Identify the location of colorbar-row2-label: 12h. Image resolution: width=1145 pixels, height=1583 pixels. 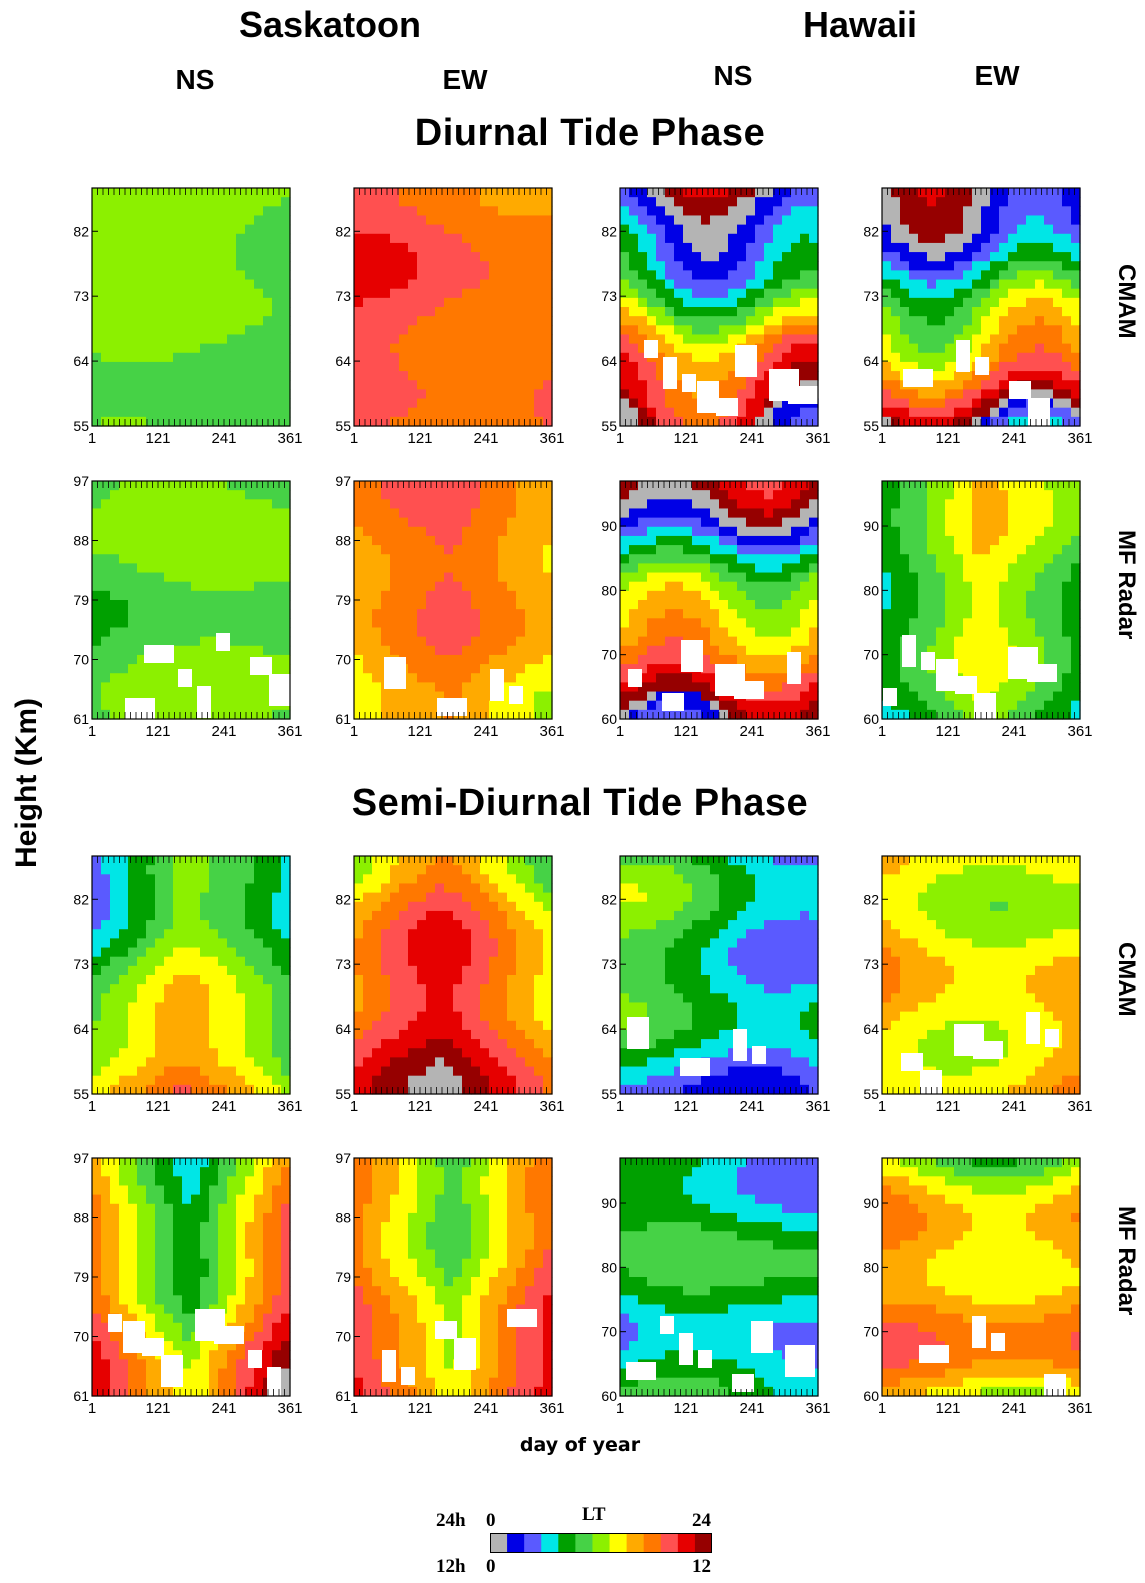
(451, 1566).